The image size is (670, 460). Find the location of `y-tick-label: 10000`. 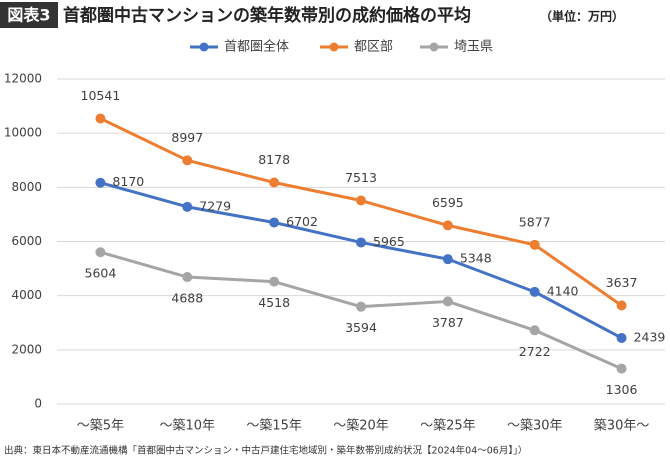

y-tick-label: 10000 is located at coordinates (23, 133).